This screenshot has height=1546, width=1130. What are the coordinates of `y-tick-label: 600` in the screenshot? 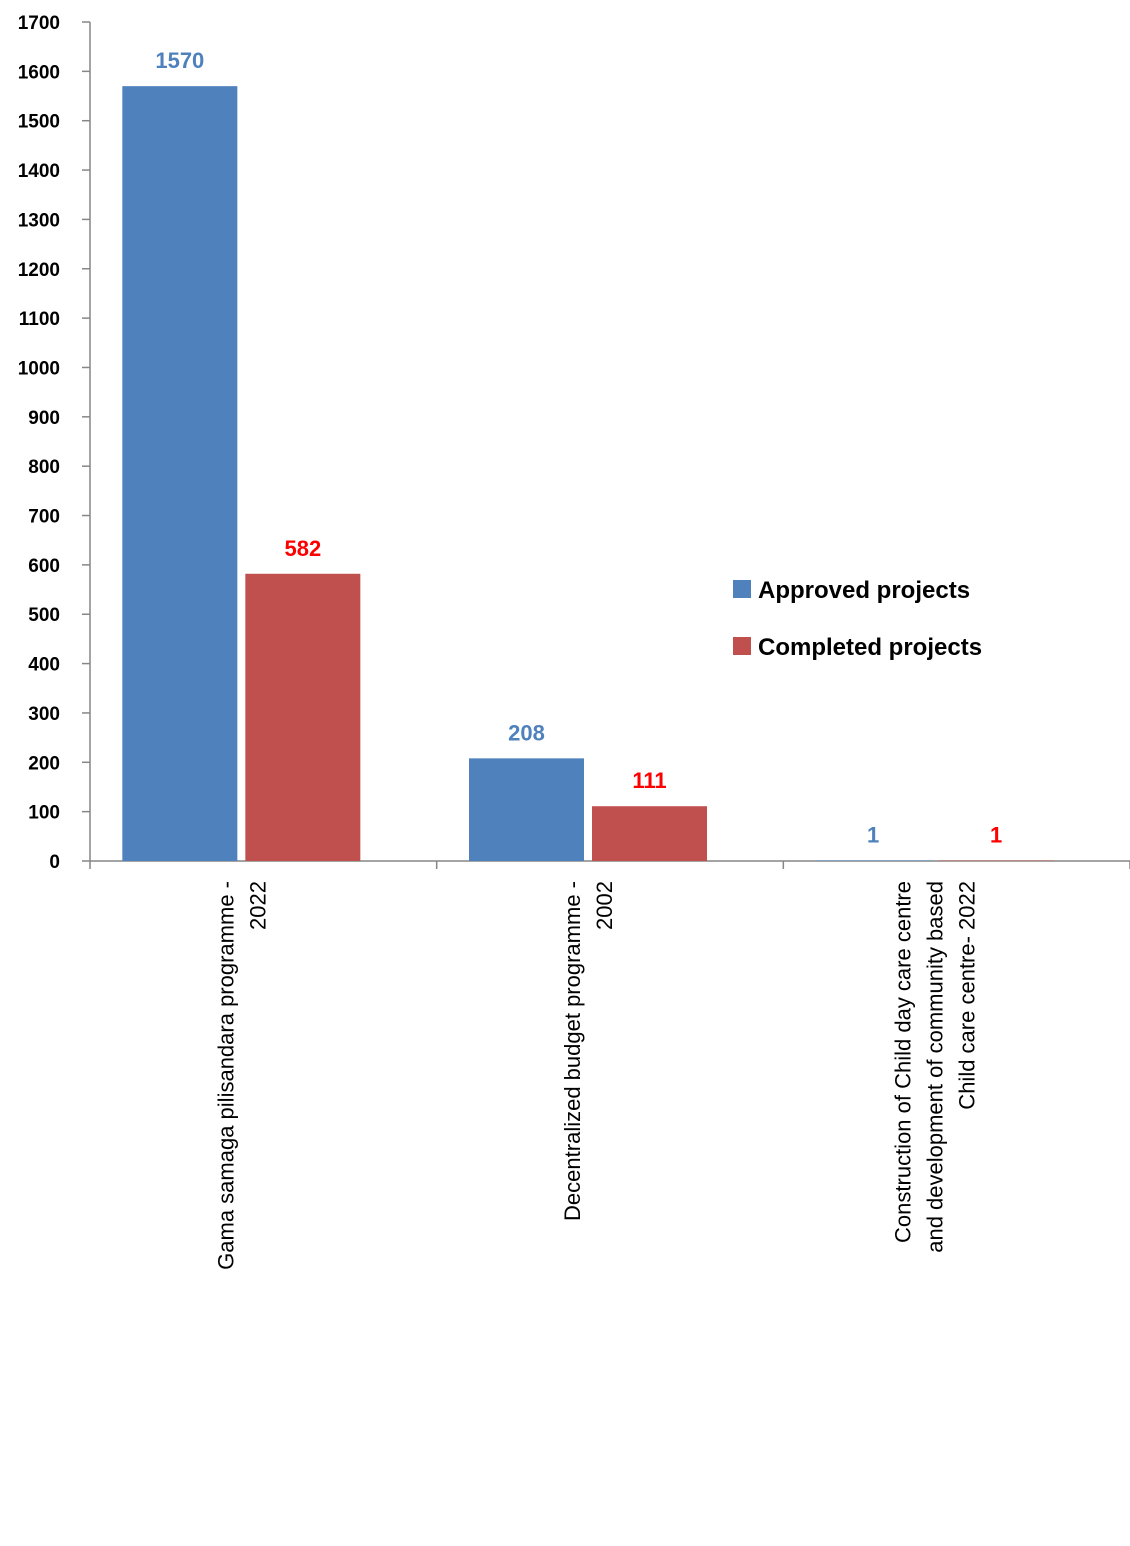 It's located at (44, 566).